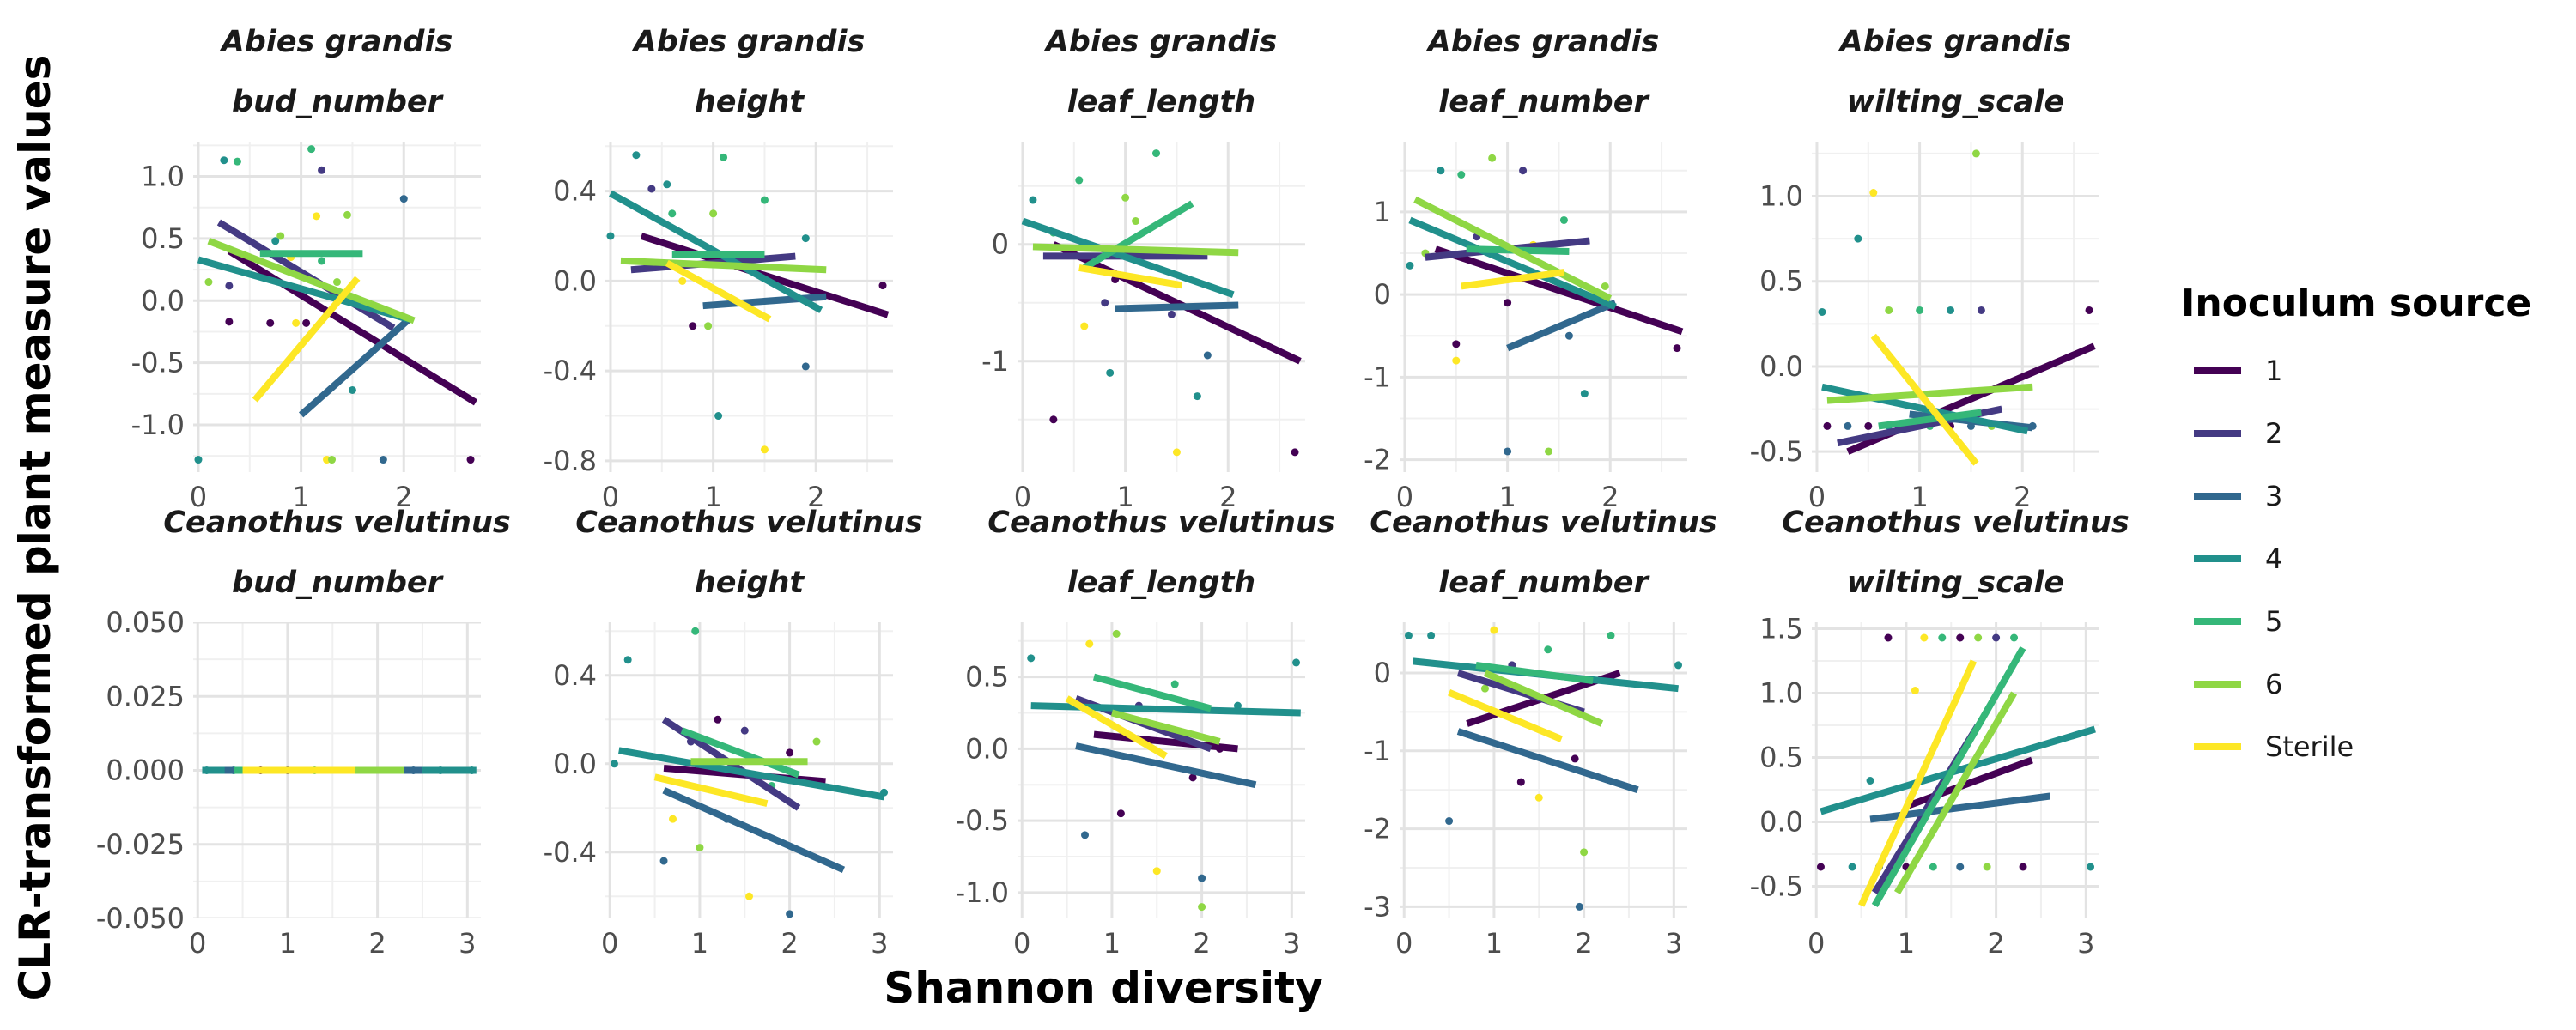 The height and width of the screenshot is (1030, 2576). Describe the element at coordinates (2273, 433) in the screenshot. I see `legend-entry-label: 2` at that location.